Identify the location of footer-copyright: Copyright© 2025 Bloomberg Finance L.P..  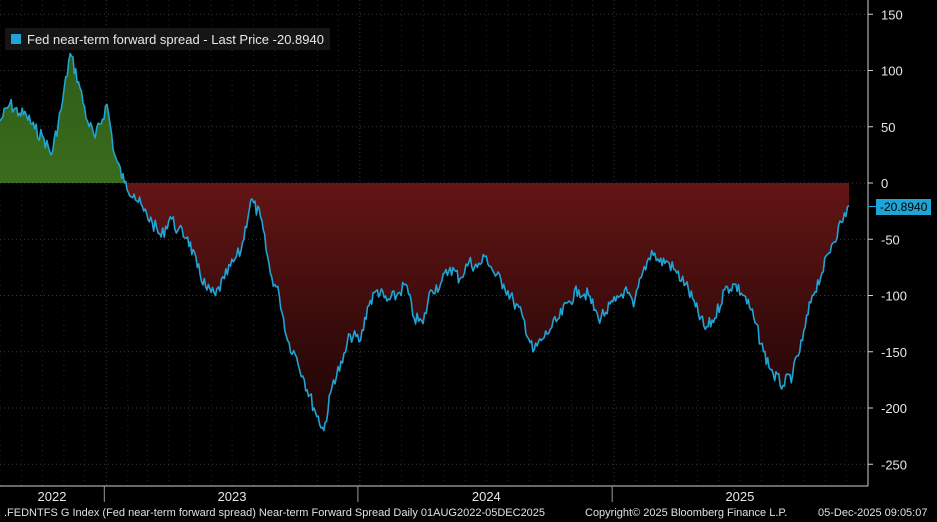
(686, 513).